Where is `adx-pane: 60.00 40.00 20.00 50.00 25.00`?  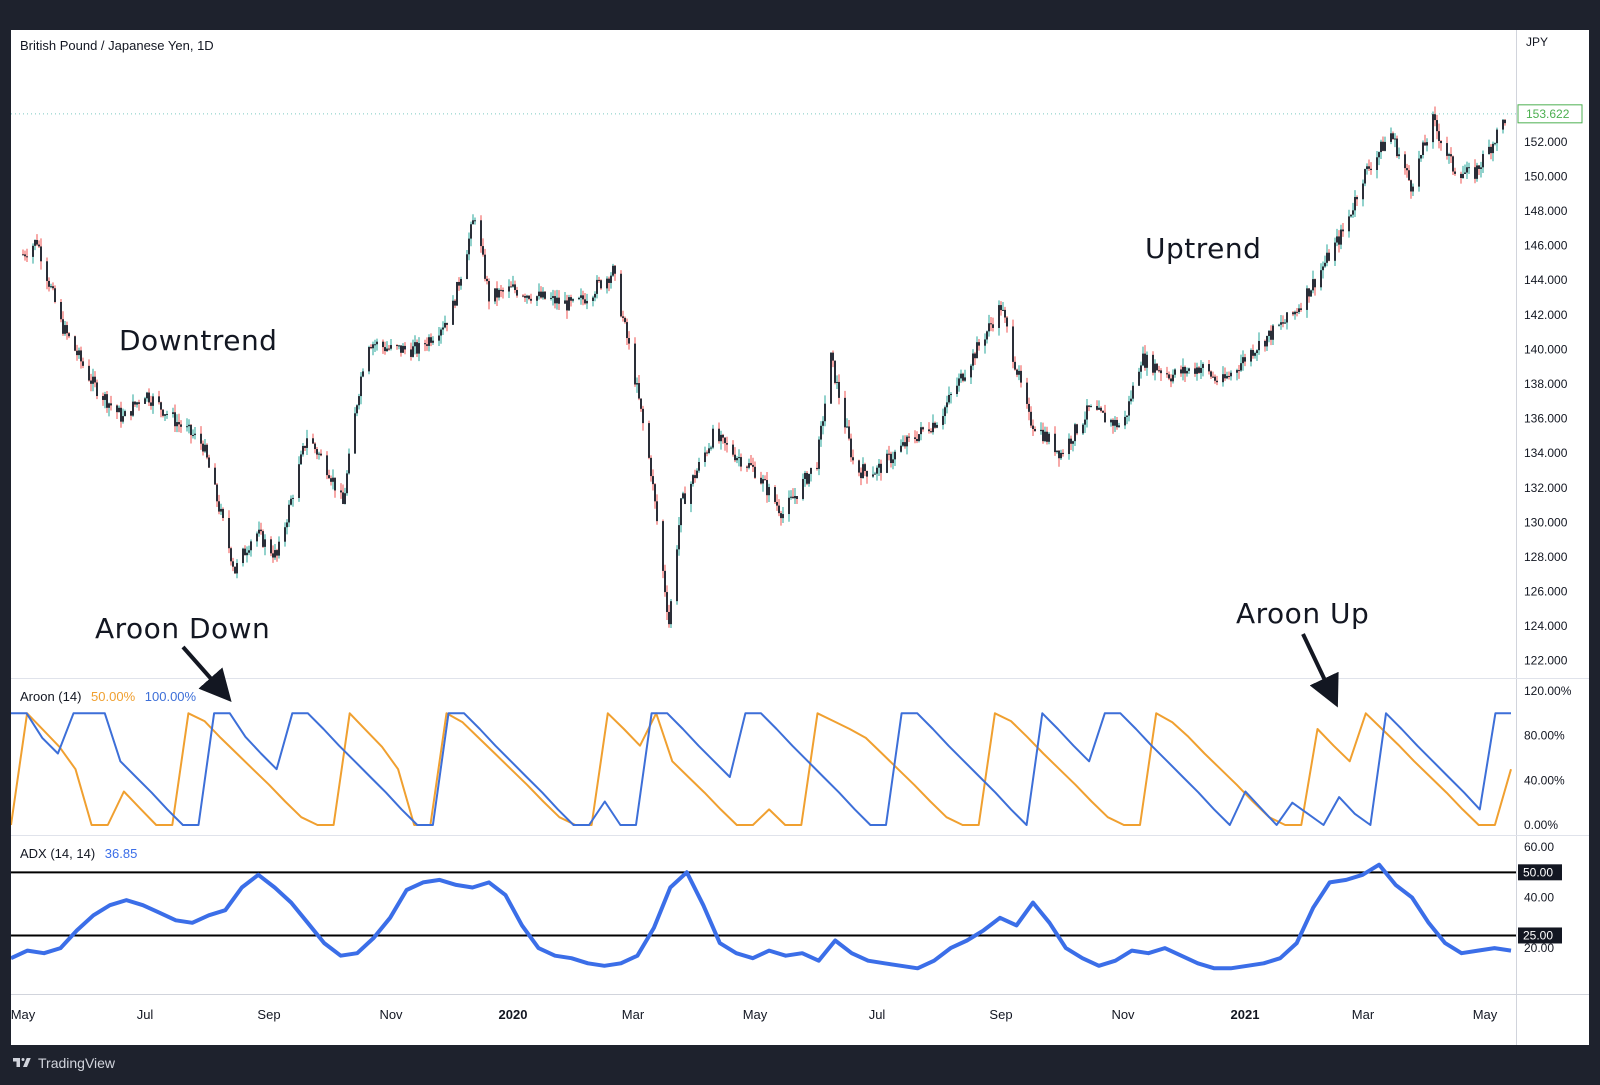 adx-pane: 60.00 40.00 20.00 50.00 25.00 is located at coordinates (800, 915).